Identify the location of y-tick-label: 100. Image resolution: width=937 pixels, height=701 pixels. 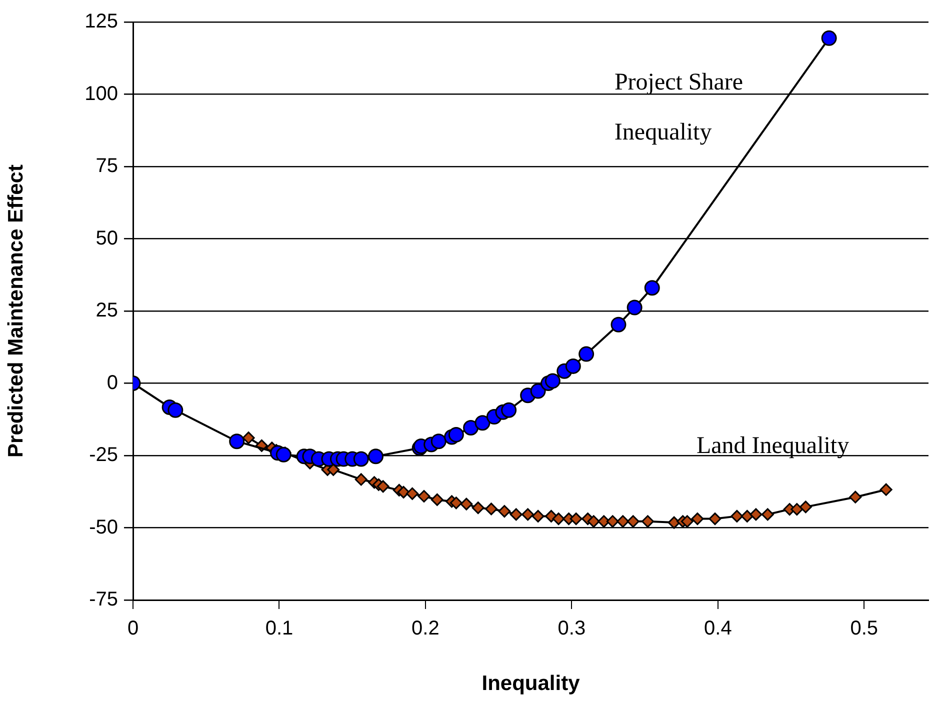
(101, 93).